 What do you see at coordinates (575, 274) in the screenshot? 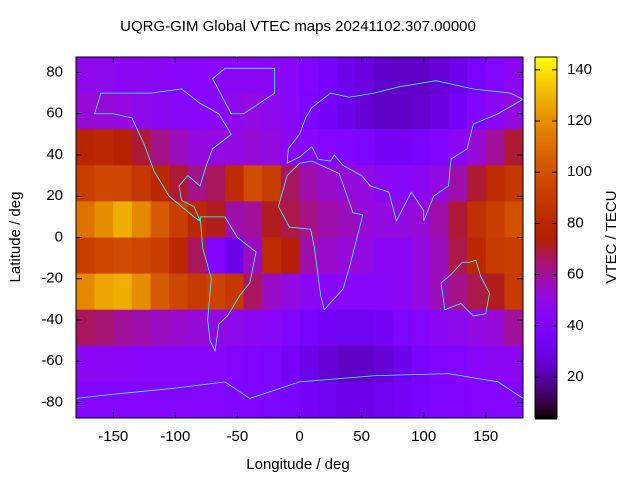
I see `colorbar-tick-label: 60` at bounding box center [575, 274].